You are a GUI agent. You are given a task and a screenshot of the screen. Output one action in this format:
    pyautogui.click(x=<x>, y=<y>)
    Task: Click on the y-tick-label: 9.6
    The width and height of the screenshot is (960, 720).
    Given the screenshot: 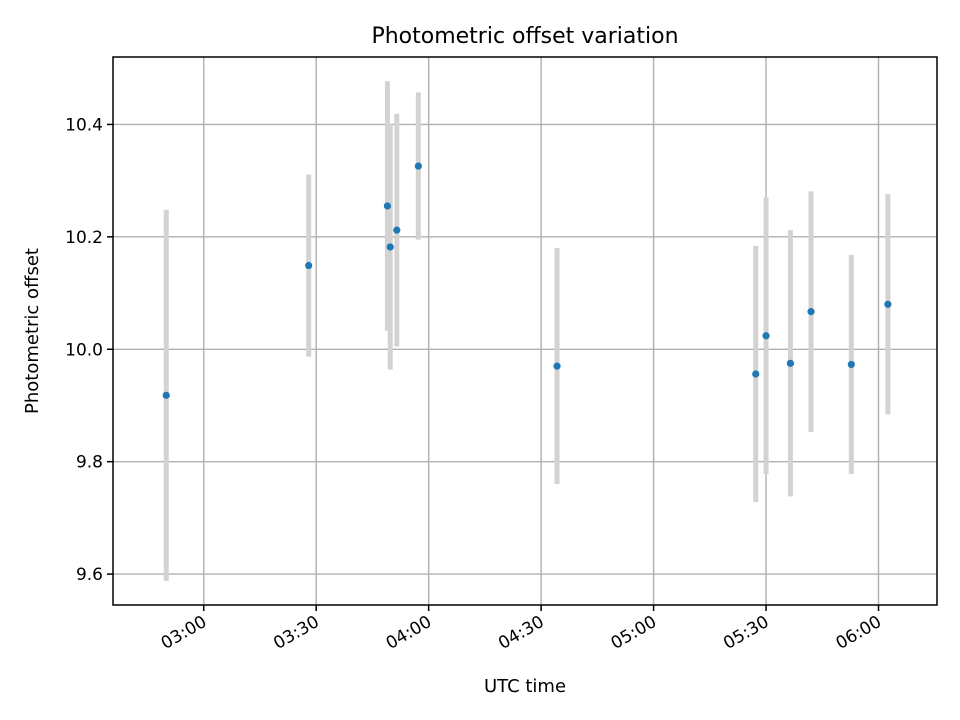 What is the action you would take?
    pyautogui.click(x=89, y=575)
    